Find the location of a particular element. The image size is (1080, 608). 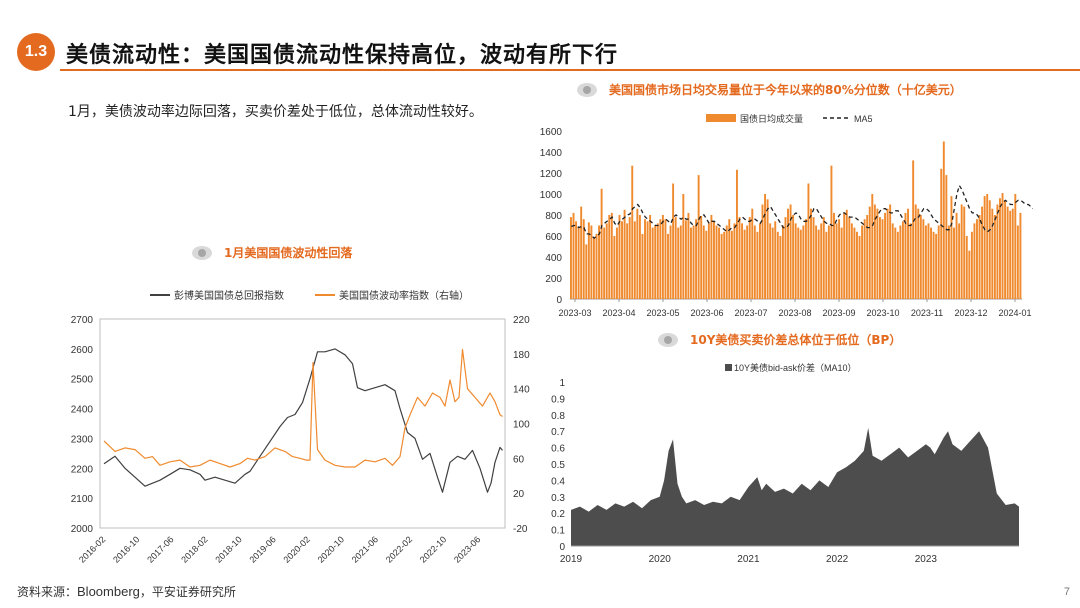

y2-tick-label: -20 is located at coordinates (520, 529).